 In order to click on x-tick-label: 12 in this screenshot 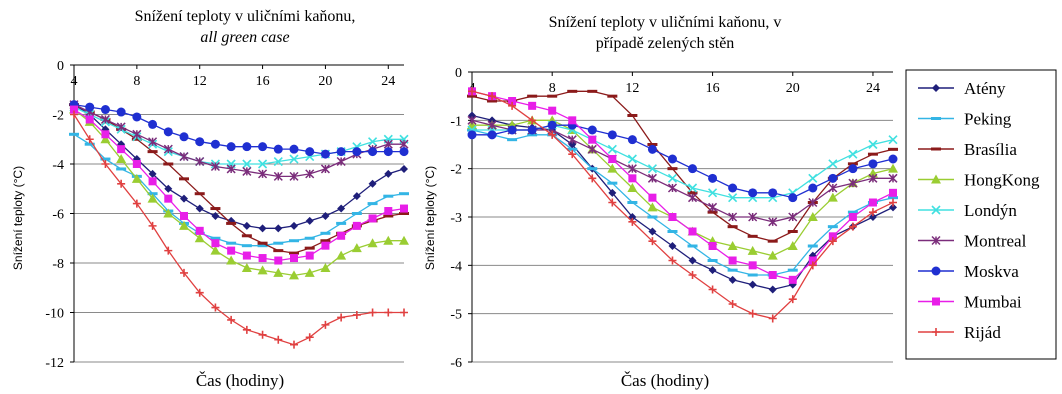, I will do `click(200, 81)`.